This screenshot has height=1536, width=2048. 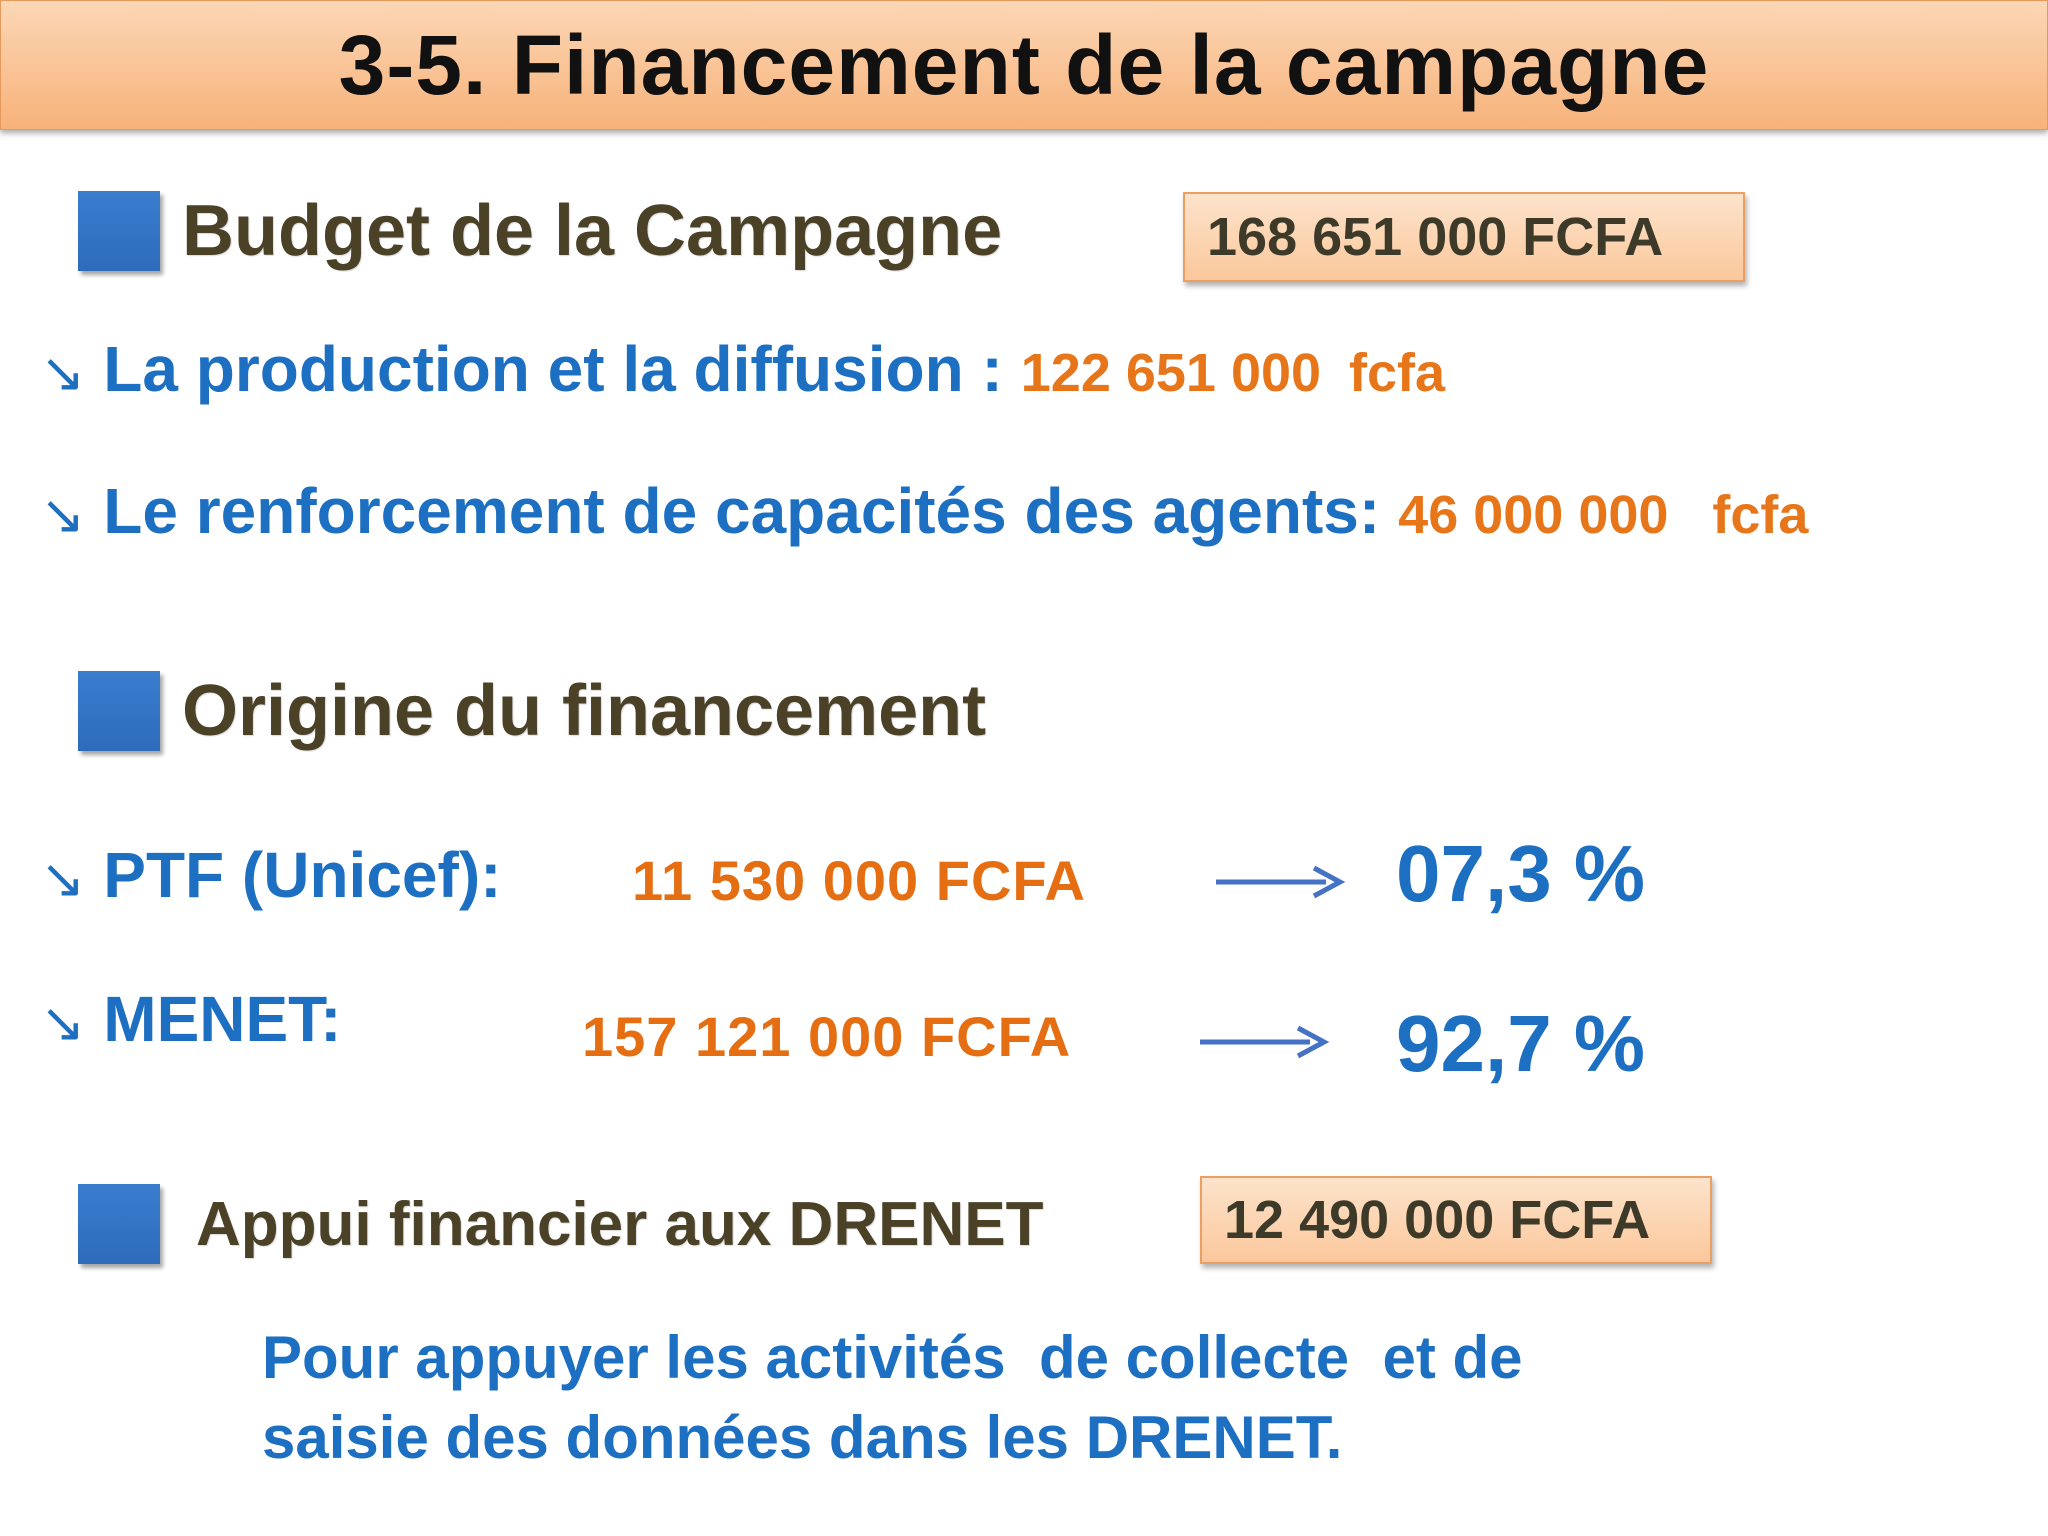 I want to click on origine-item-amount-ptf: 11 530 000 FCFA, so click(x=859, y=880).